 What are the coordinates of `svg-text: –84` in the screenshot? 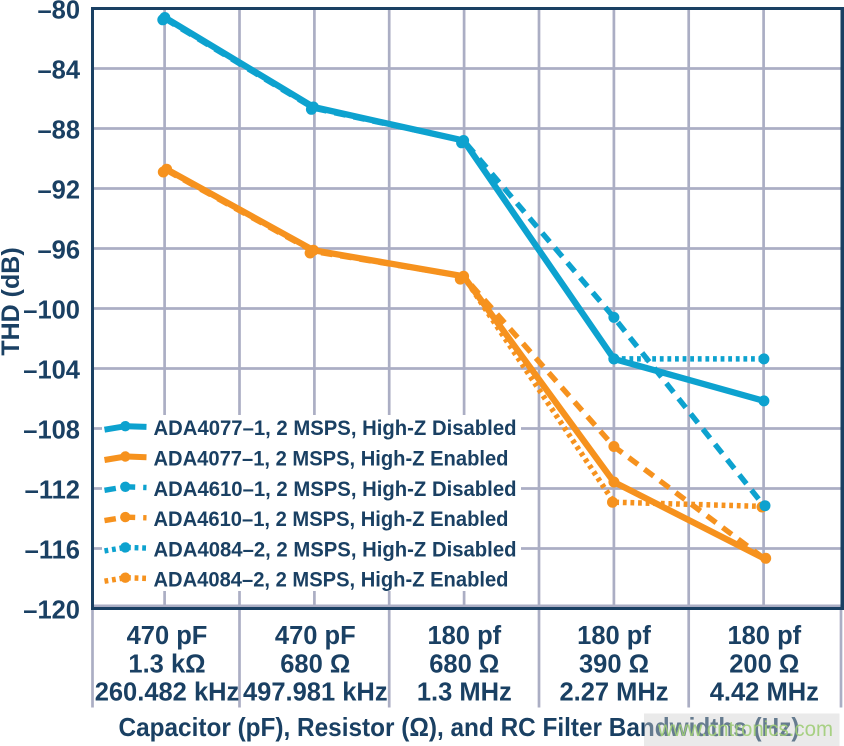 It's located at (58, 71).